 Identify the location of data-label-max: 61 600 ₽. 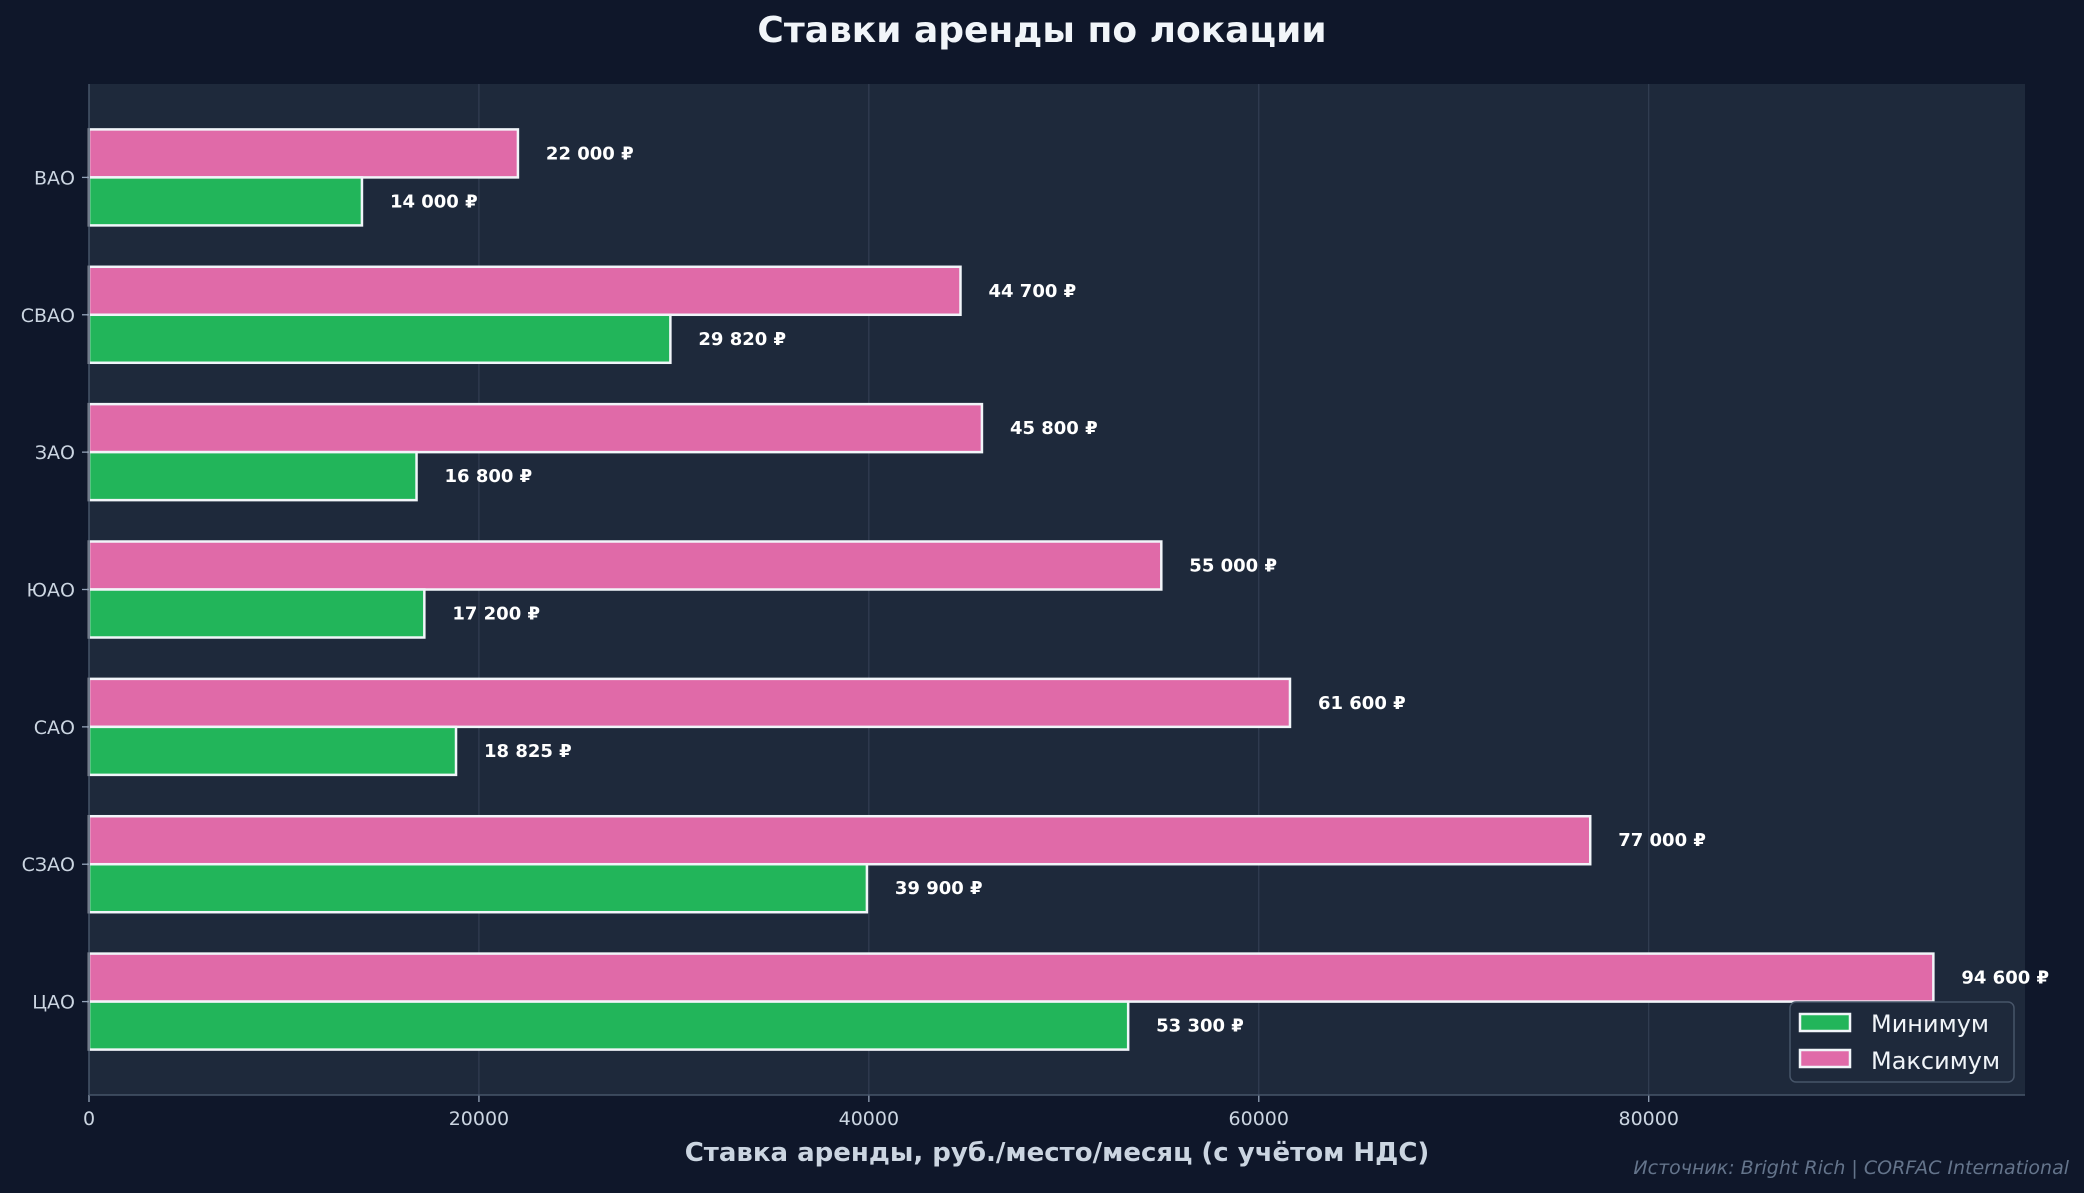
(1362, 703).